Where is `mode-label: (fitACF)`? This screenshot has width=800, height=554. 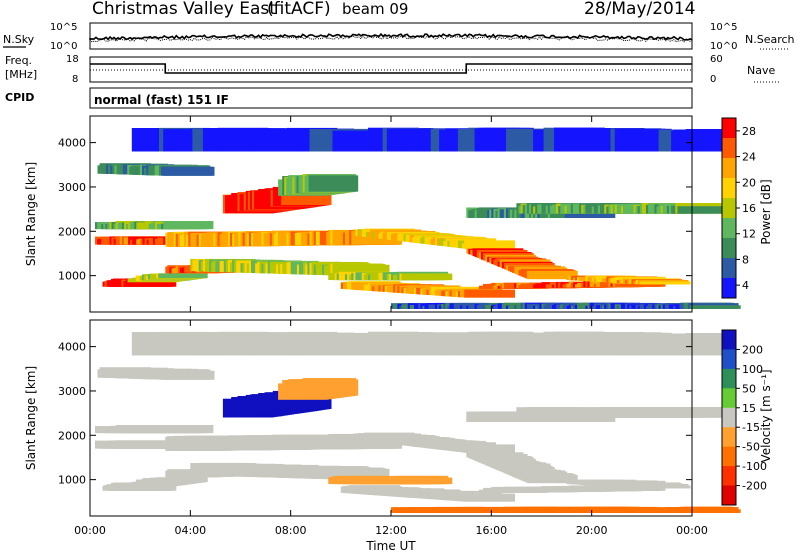 mode-label: (fitACF) is located at coordinates (299, 9).